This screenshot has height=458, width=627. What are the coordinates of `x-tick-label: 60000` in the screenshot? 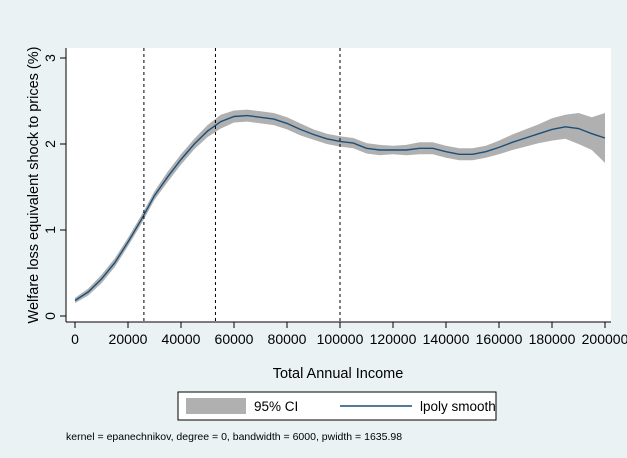 It's located at (234, 339).